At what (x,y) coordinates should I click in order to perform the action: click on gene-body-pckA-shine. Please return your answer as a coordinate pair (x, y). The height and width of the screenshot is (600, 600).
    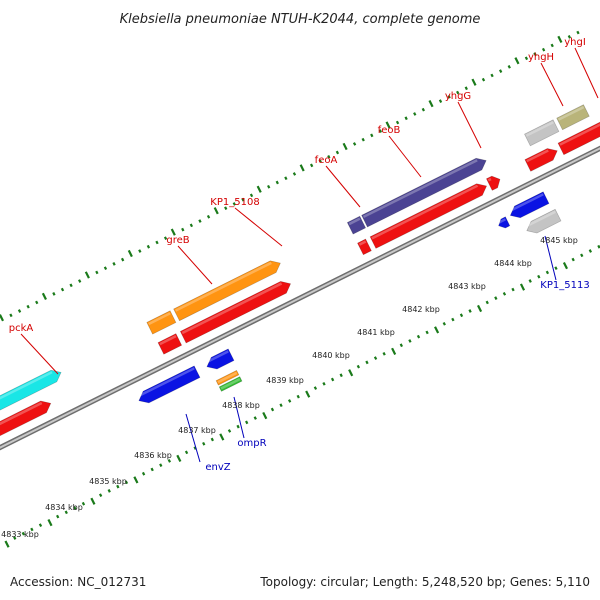
    Looking at the image, I should click on (26, 385).